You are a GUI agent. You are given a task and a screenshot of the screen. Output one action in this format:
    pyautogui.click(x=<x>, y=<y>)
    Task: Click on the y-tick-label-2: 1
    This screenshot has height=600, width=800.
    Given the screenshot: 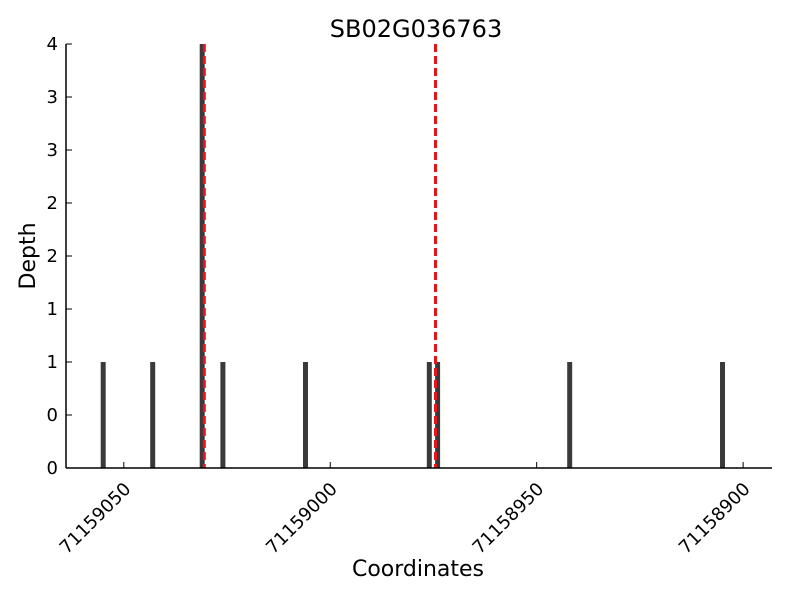 What is the action you would take?
    pyautogui.click(x=52, y=362)
    